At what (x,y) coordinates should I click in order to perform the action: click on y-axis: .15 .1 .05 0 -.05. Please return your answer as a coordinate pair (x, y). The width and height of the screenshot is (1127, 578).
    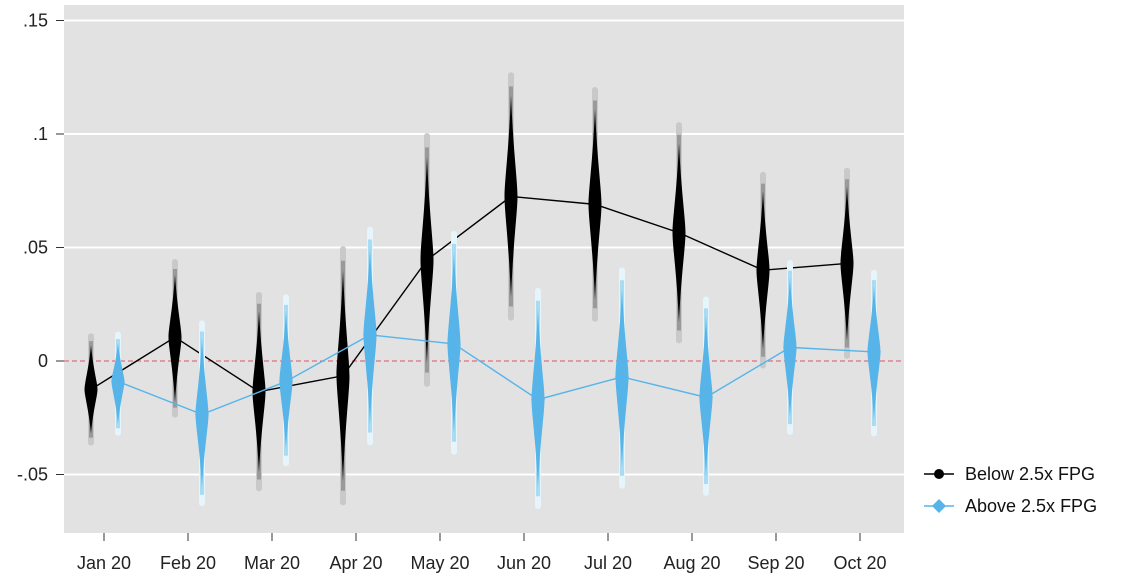
    Looking at the image, I should click on (40, 248).